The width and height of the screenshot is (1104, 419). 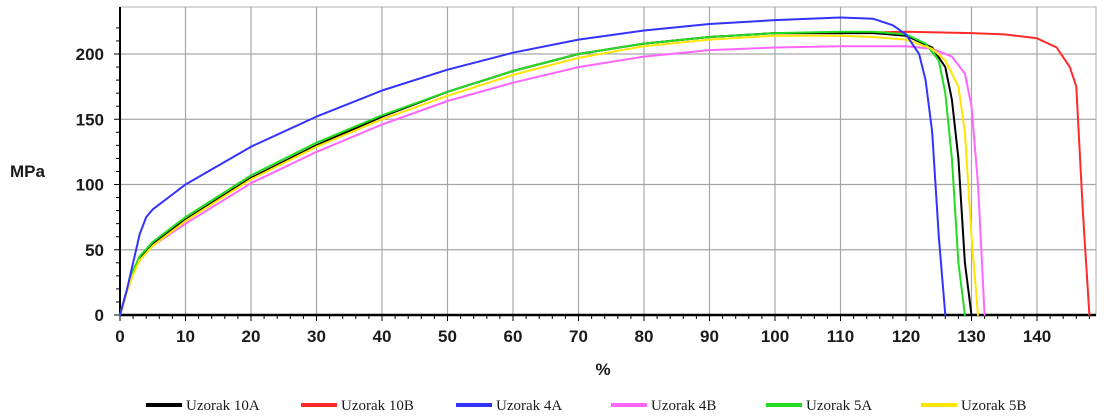 I want to click on legend-item: Uzorak 5A, so click(x=819, y=406).